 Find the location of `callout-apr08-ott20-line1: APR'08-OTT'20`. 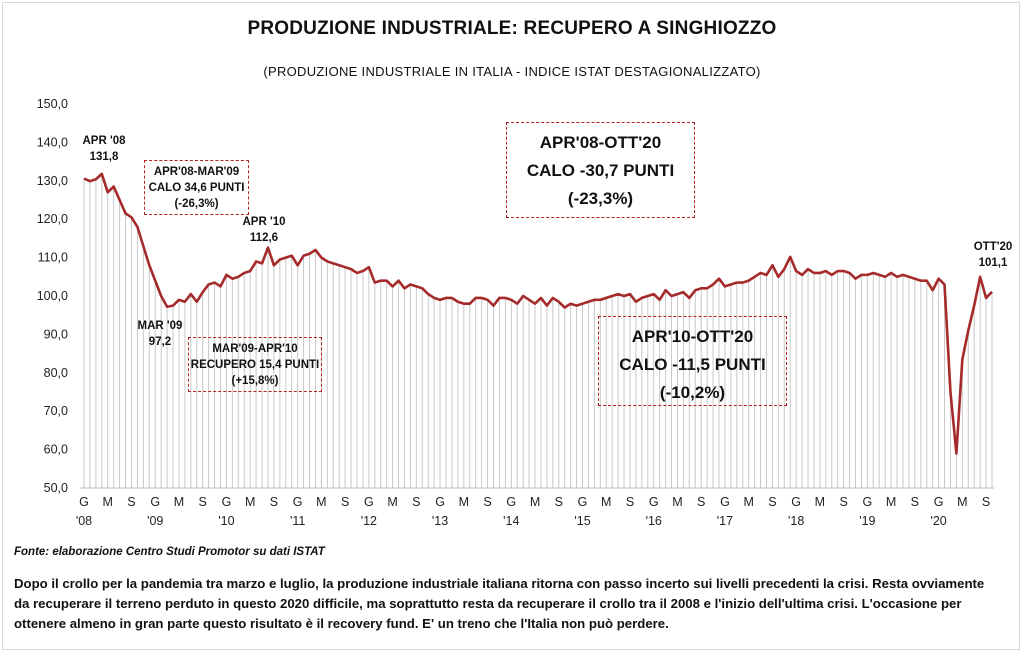

callout-apr08-ott20-line1: APR'08-OTT'20 is located at coordinates (600, 142).